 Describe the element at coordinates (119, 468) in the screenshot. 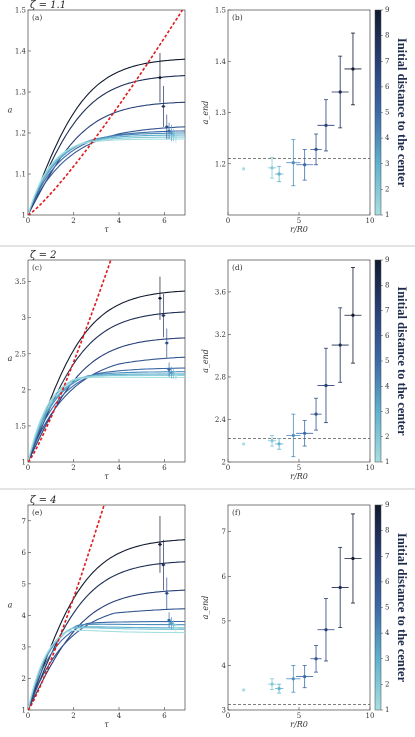

I see `x-tick-label: 4` at that location.